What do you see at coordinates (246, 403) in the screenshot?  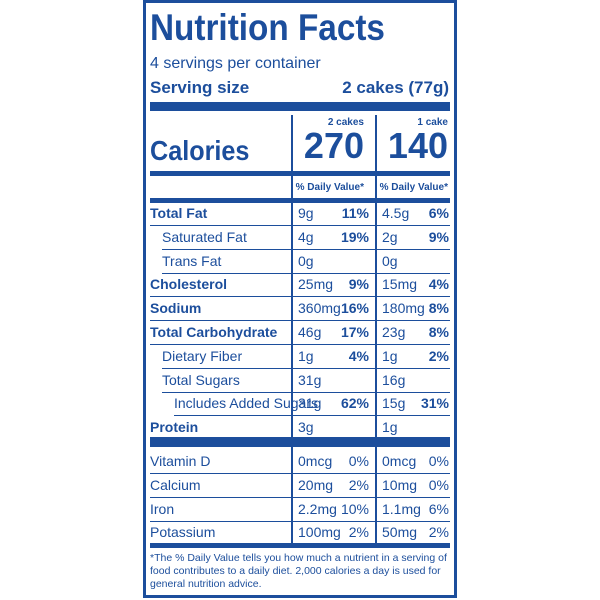 I see `nutrient-label: Includes Added Sugars` at bounding box center [246, 403].